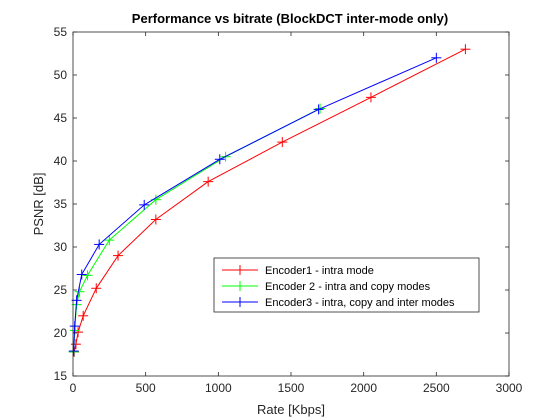 Image resolution: width=560 pixels, height=420 pixels. I want to click on legend-entry: Encoder3 - intra, copy and inter modes, so click(338, 303).